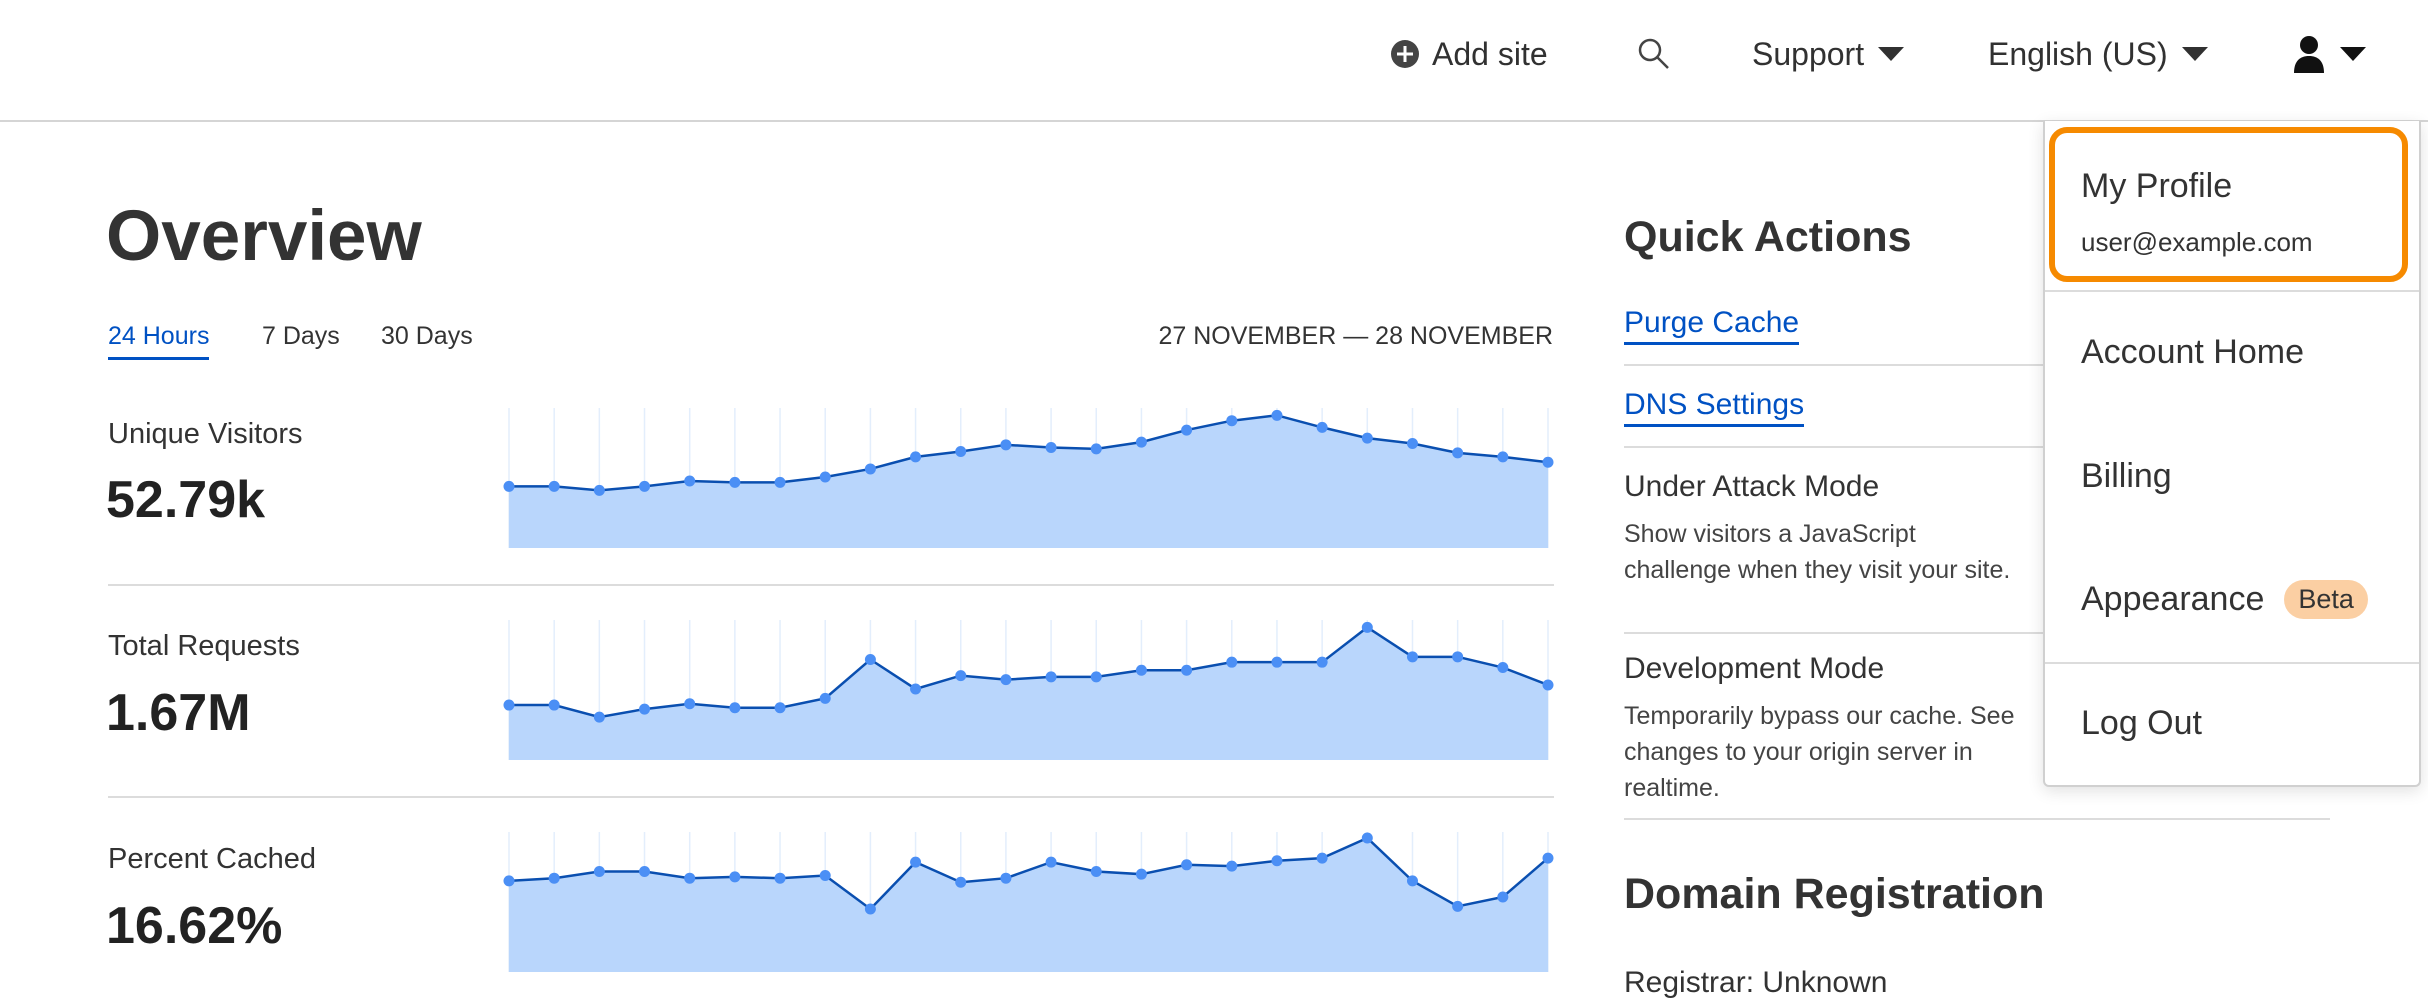 This screenshot has height=1008, width=2428. What do you see at coordinates (212, 859) in the screenshot?
I see `metric-label-percent-cached: Percent Cached` at bounding box center [212, 859].